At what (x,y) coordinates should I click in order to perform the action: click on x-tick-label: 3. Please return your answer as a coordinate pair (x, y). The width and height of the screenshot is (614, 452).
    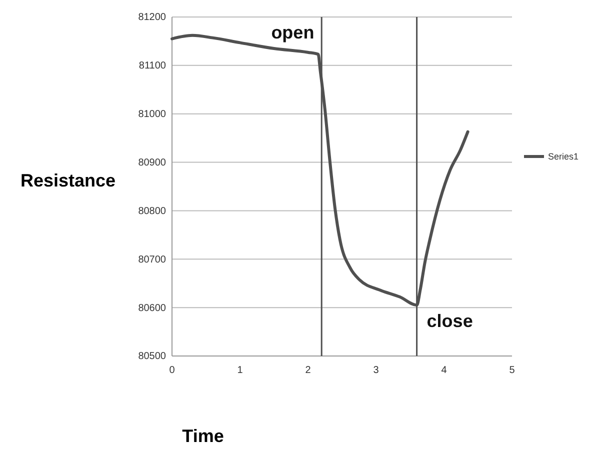
    Looking at the image, I should click on (376, 370).